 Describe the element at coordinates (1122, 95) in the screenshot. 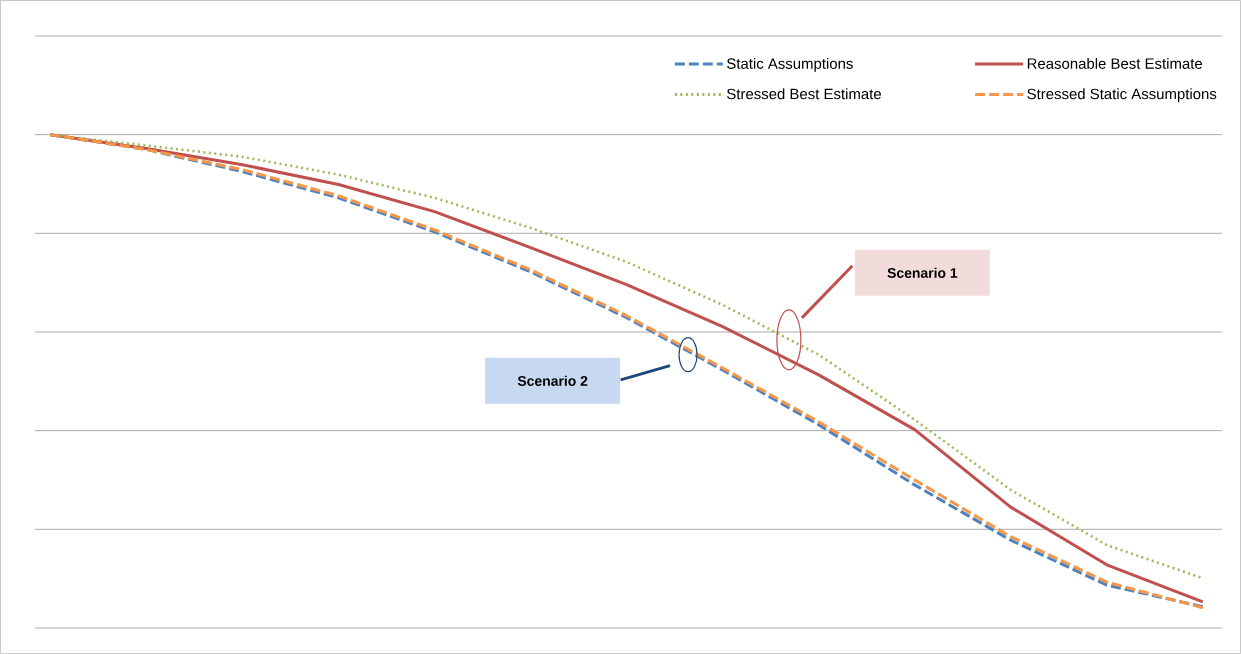

I see `legend-label: Stressed Static Assumptions` at that location.